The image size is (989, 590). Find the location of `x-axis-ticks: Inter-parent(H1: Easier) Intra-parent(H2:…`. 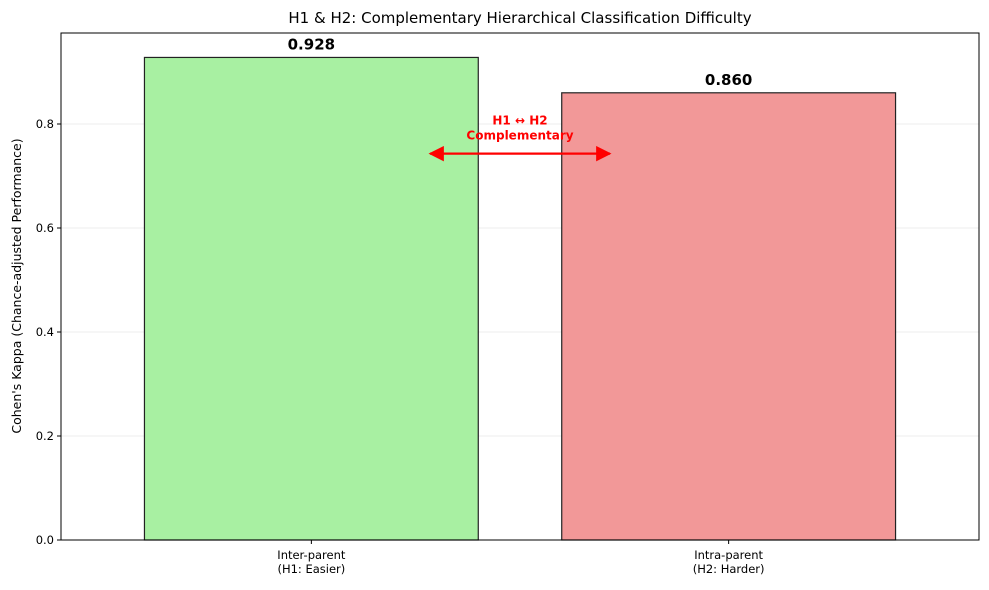

x-axis-ticks: Inter-parent(H1: Easier) Intra-parent(H2:… is located at coordinates (521, 558).